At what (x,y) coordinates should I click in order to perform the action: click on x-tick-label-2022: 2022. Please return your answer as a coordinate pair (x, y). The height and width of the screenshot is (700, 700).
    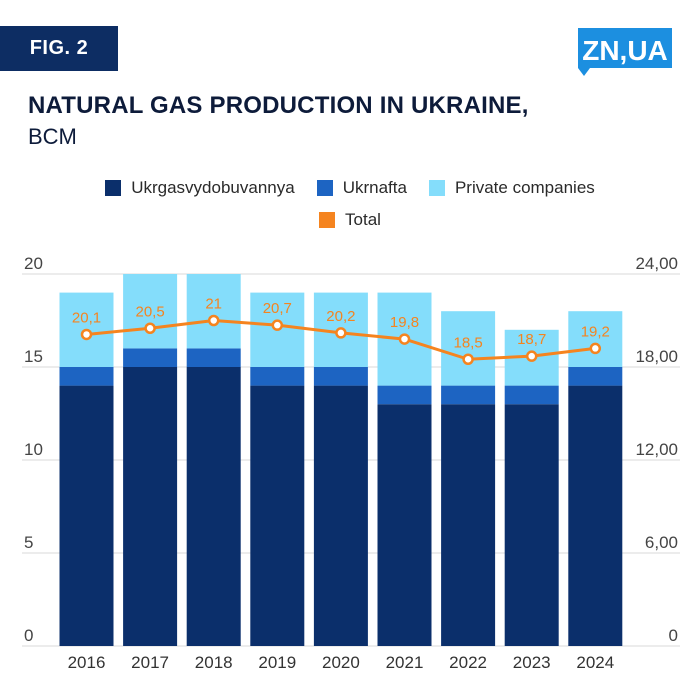
    Looking at the image, I should click on (468, 662).